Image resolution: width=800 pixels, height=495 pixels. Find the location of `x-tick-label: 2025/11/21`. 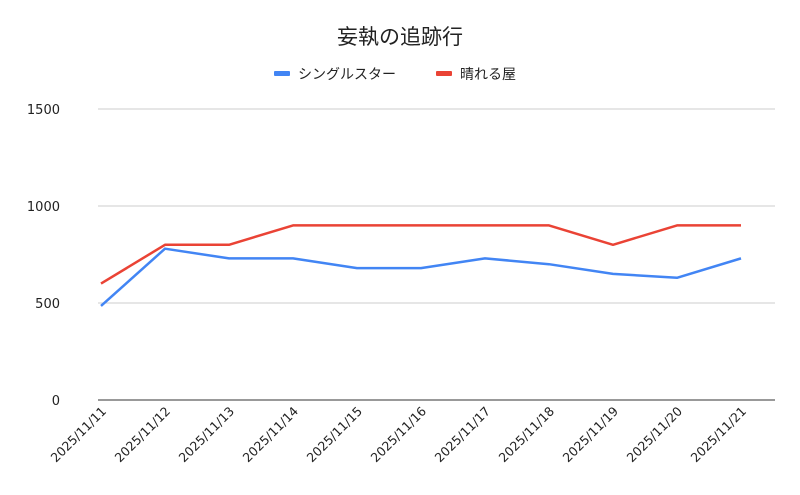

x-tick-label: 2025/11/21 is located at coordinates (719, 435).